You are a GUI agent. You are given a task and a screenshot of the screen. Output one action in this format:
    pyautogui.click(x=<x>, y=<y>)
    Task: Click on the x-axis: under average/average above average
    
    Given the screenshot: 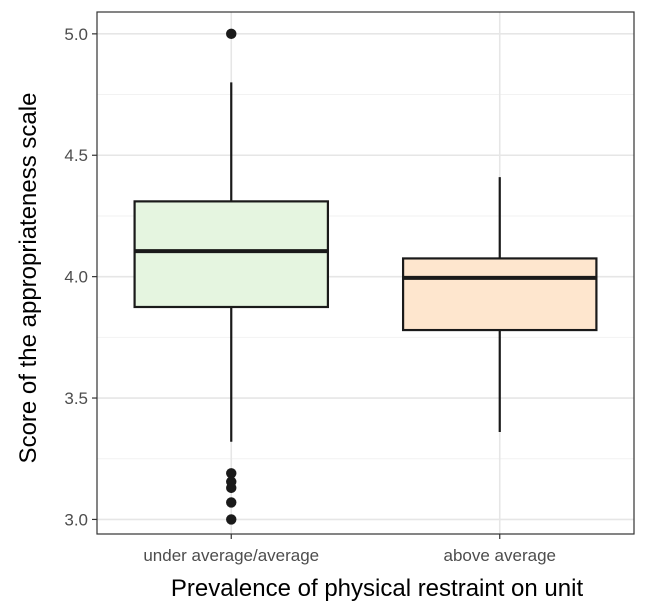 What is the action you would take?
    pyautogui.click(x=349, y=549)
    